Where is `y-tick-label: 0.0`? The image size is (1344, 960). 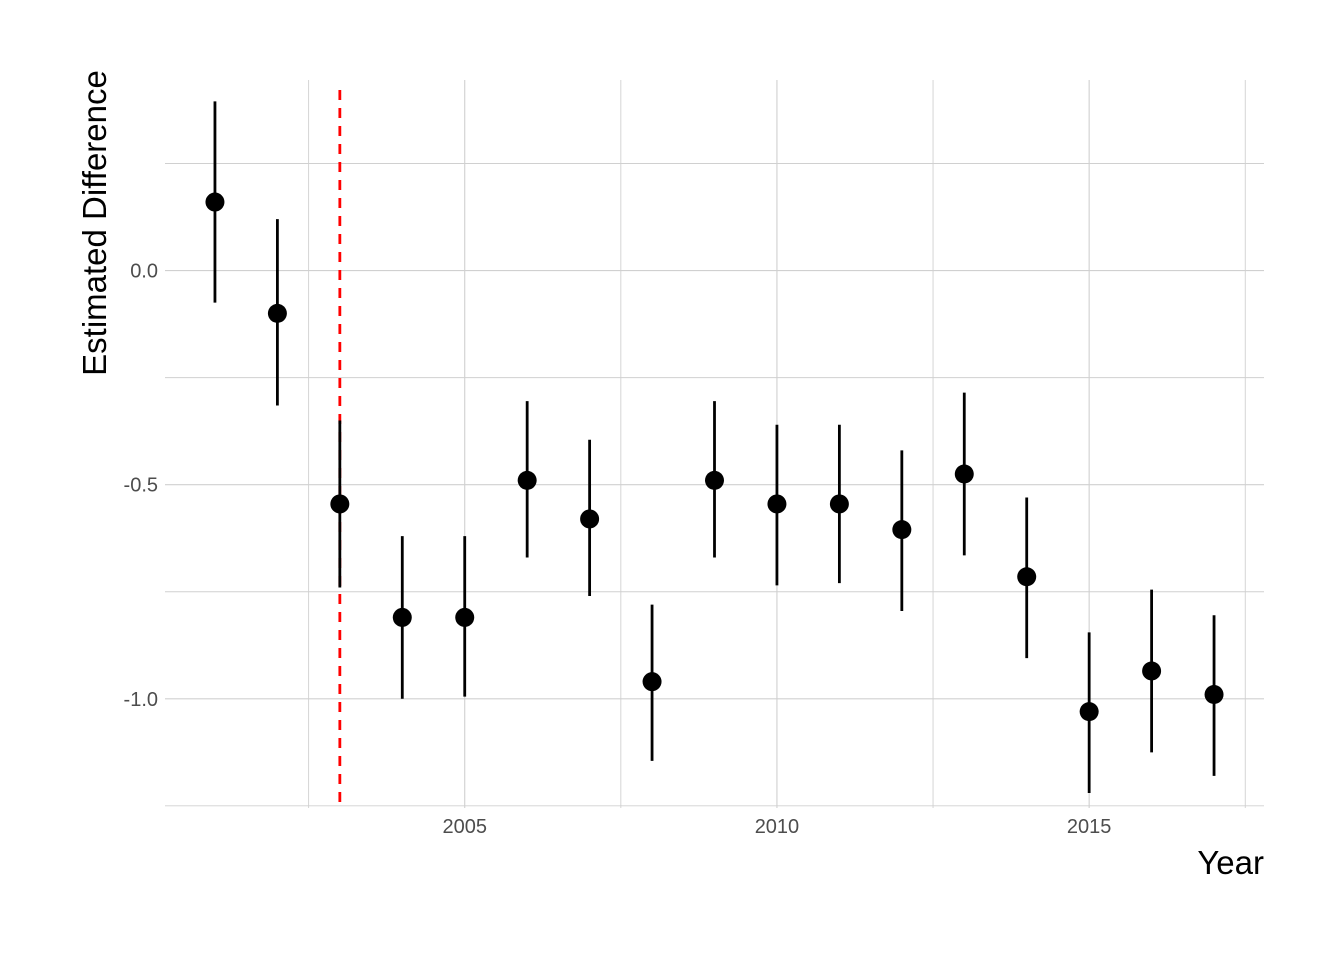
y-tick-label: 0.0 is located at coordinates (144, 272).